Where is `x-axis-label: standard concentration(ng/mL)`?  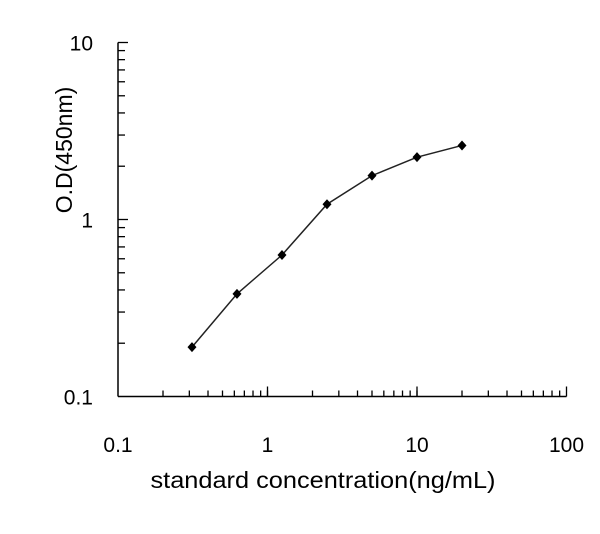
x-axis-label: standard concentration(ng/mL) is located at coordinates (323, 480).